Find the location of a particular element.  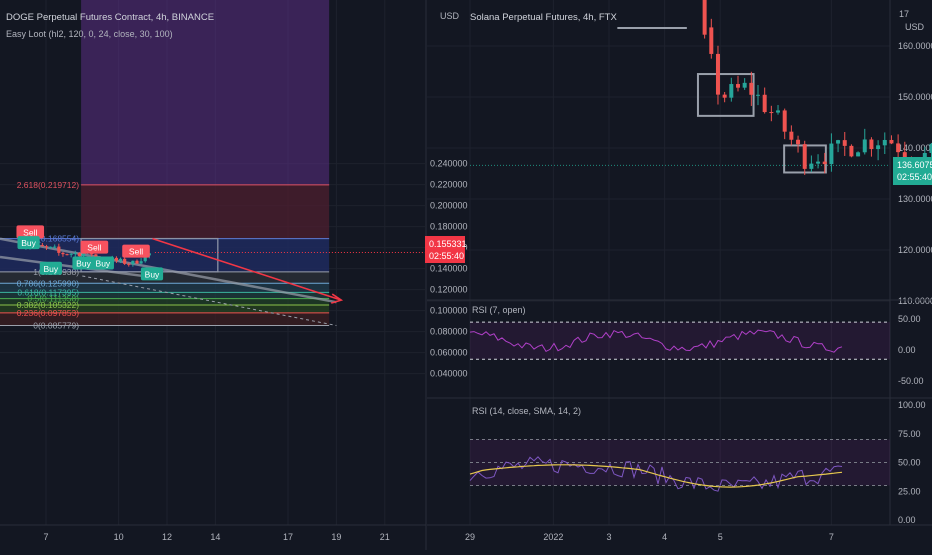

right-y-unit: USD is located at coordinates (915, 27).